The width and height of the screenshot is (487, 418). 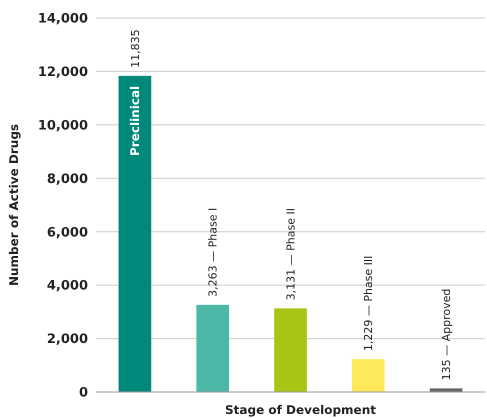 I want to click on y-axis-title: Number of Active Drugs, so click(x=14, y=205).